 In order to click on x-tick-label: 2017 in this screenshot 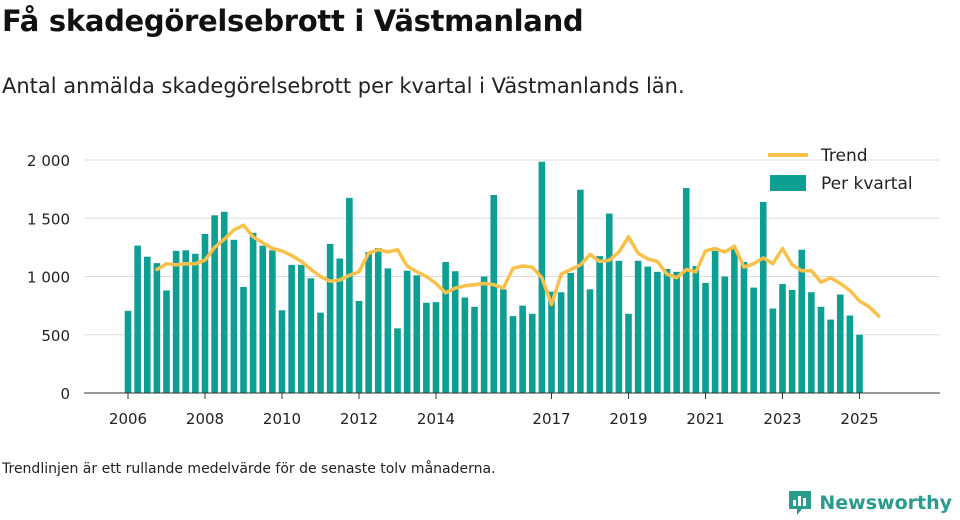, I will do `click(551, 419)`.